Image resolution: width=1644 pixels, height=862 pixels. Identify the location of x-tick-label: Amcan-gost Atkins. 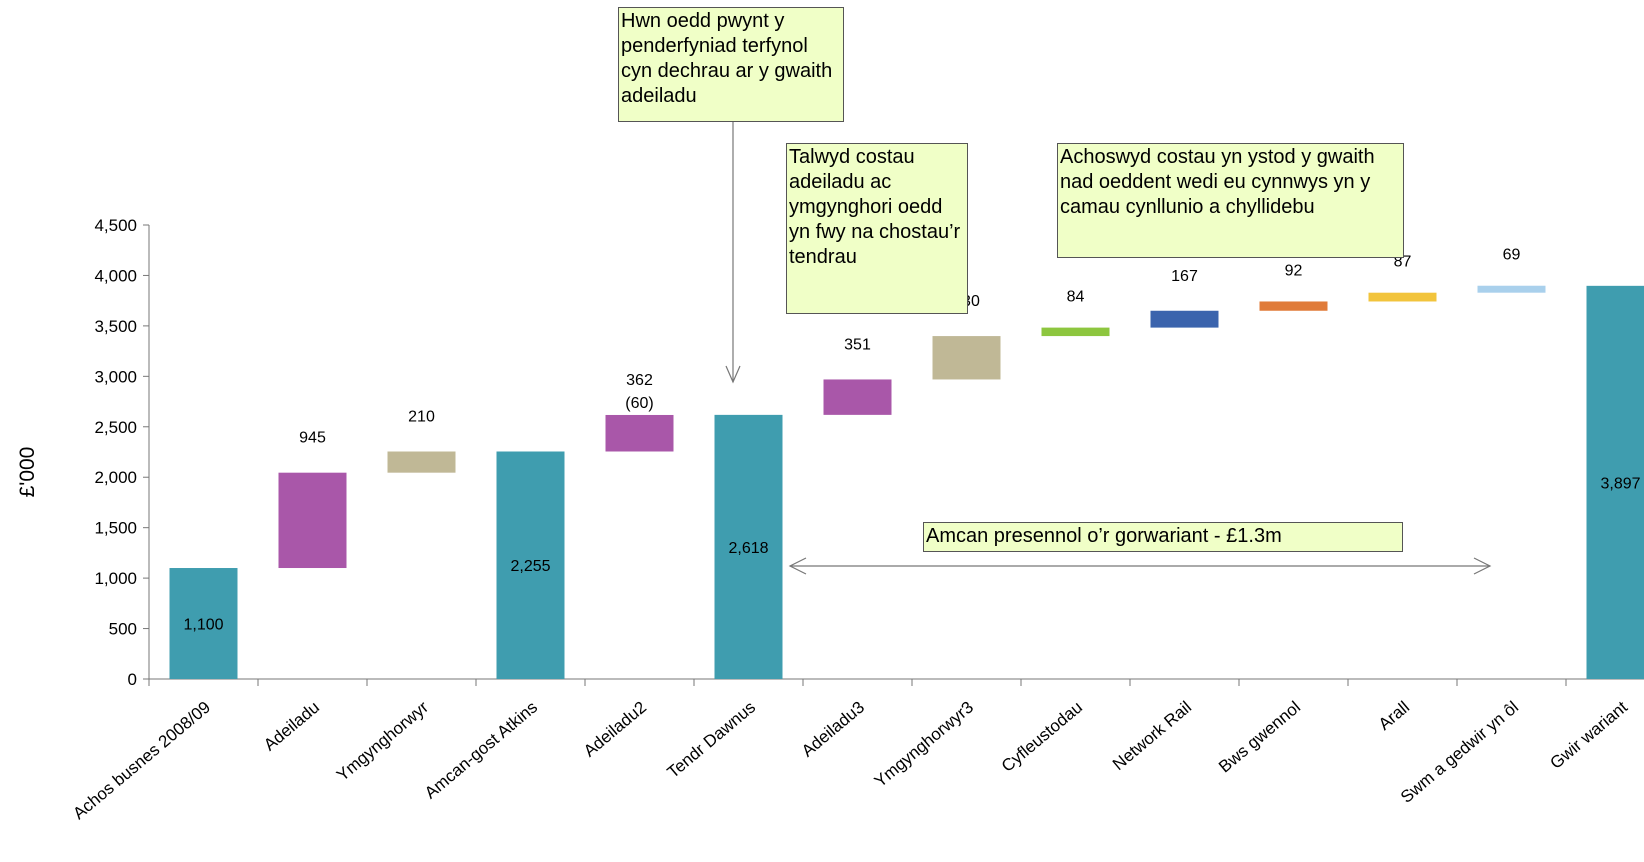
(481, 750).